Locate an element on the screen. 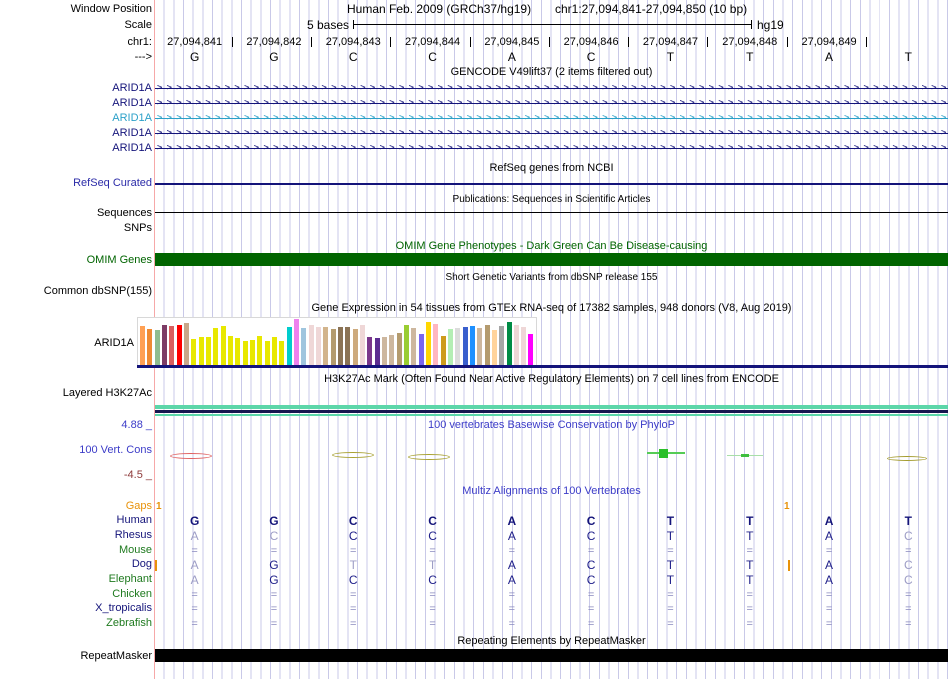 This screenshot has height=679, width=950. species-label-mouse: Mouse is located at coordinates (135, 550).